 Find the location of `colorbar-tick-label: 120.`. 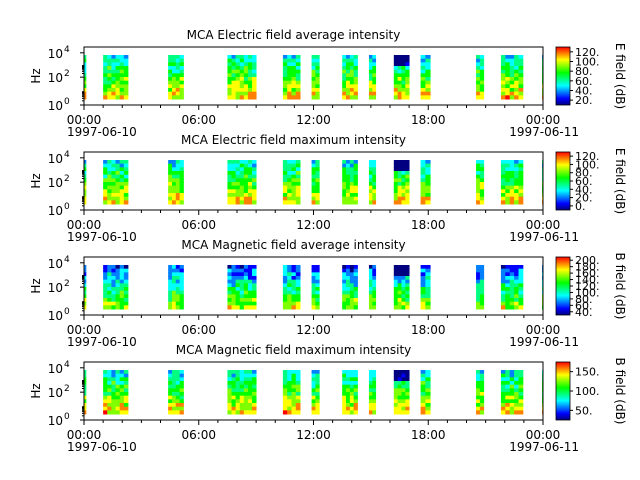

colorbar-tick-label: 120. is located at coordinates (587, 286).